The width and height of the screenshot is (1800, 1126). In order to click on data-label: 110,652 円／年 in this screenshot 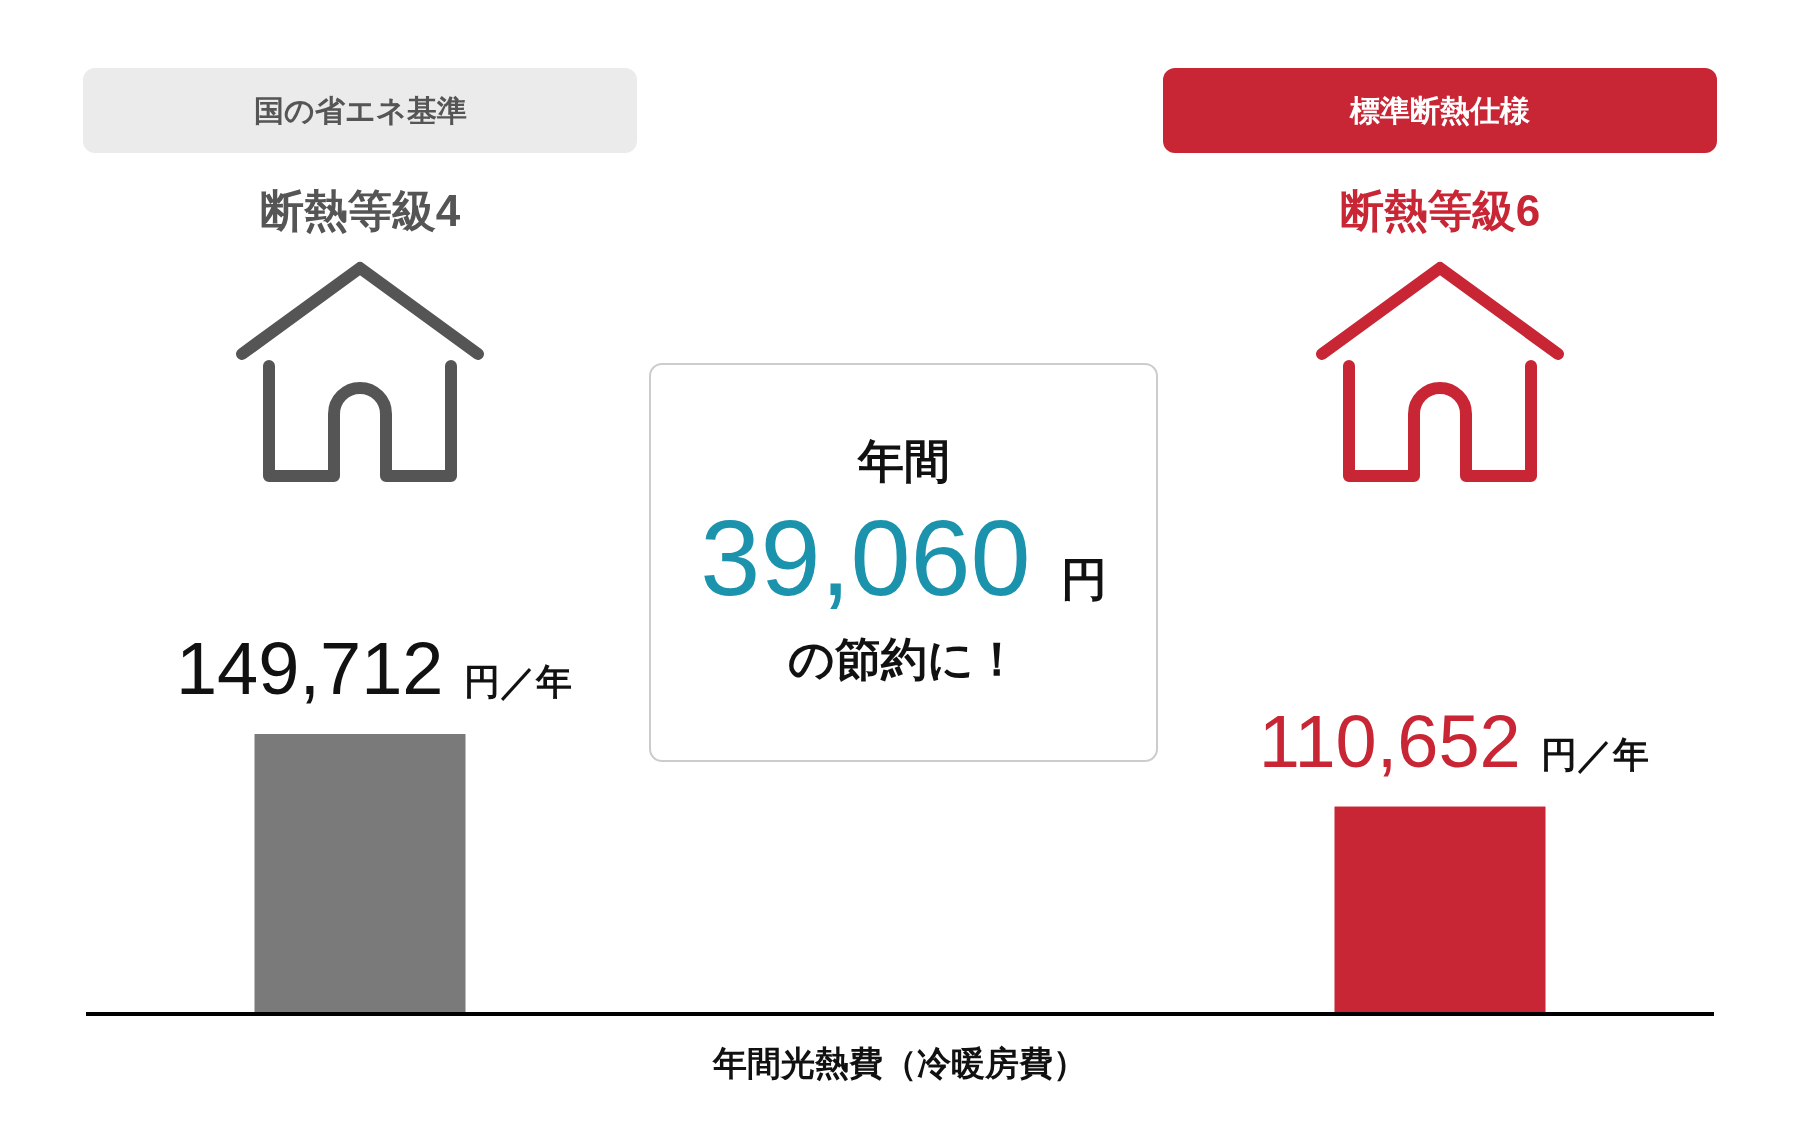, I will do `click(1454, 741)`.